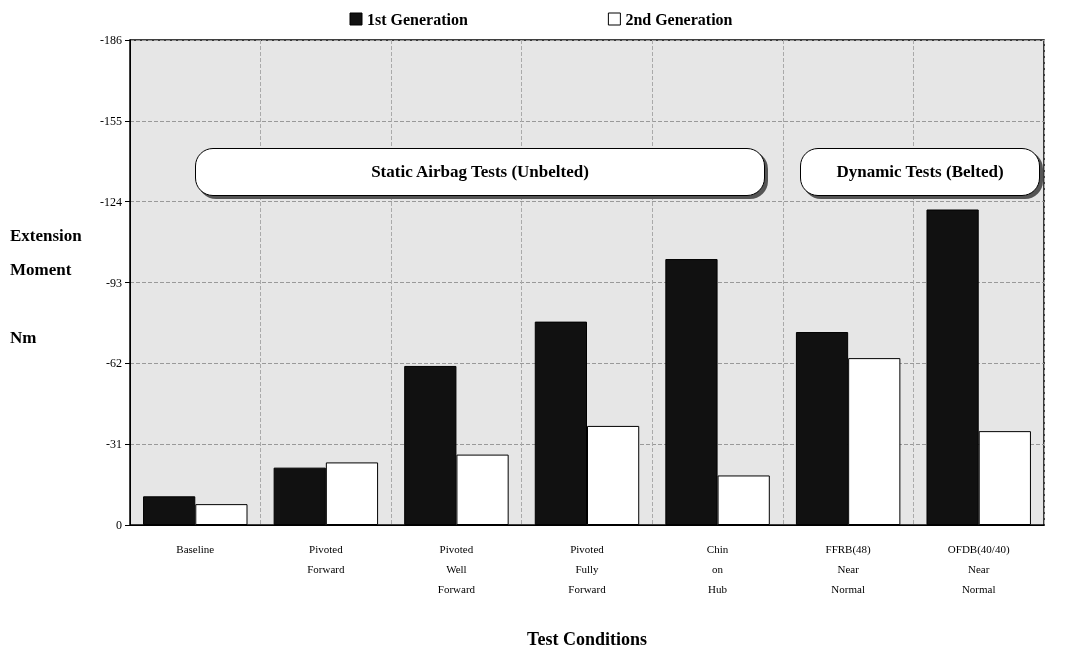  I want to click on legend-label: 1st Generation, so click(417, 19).